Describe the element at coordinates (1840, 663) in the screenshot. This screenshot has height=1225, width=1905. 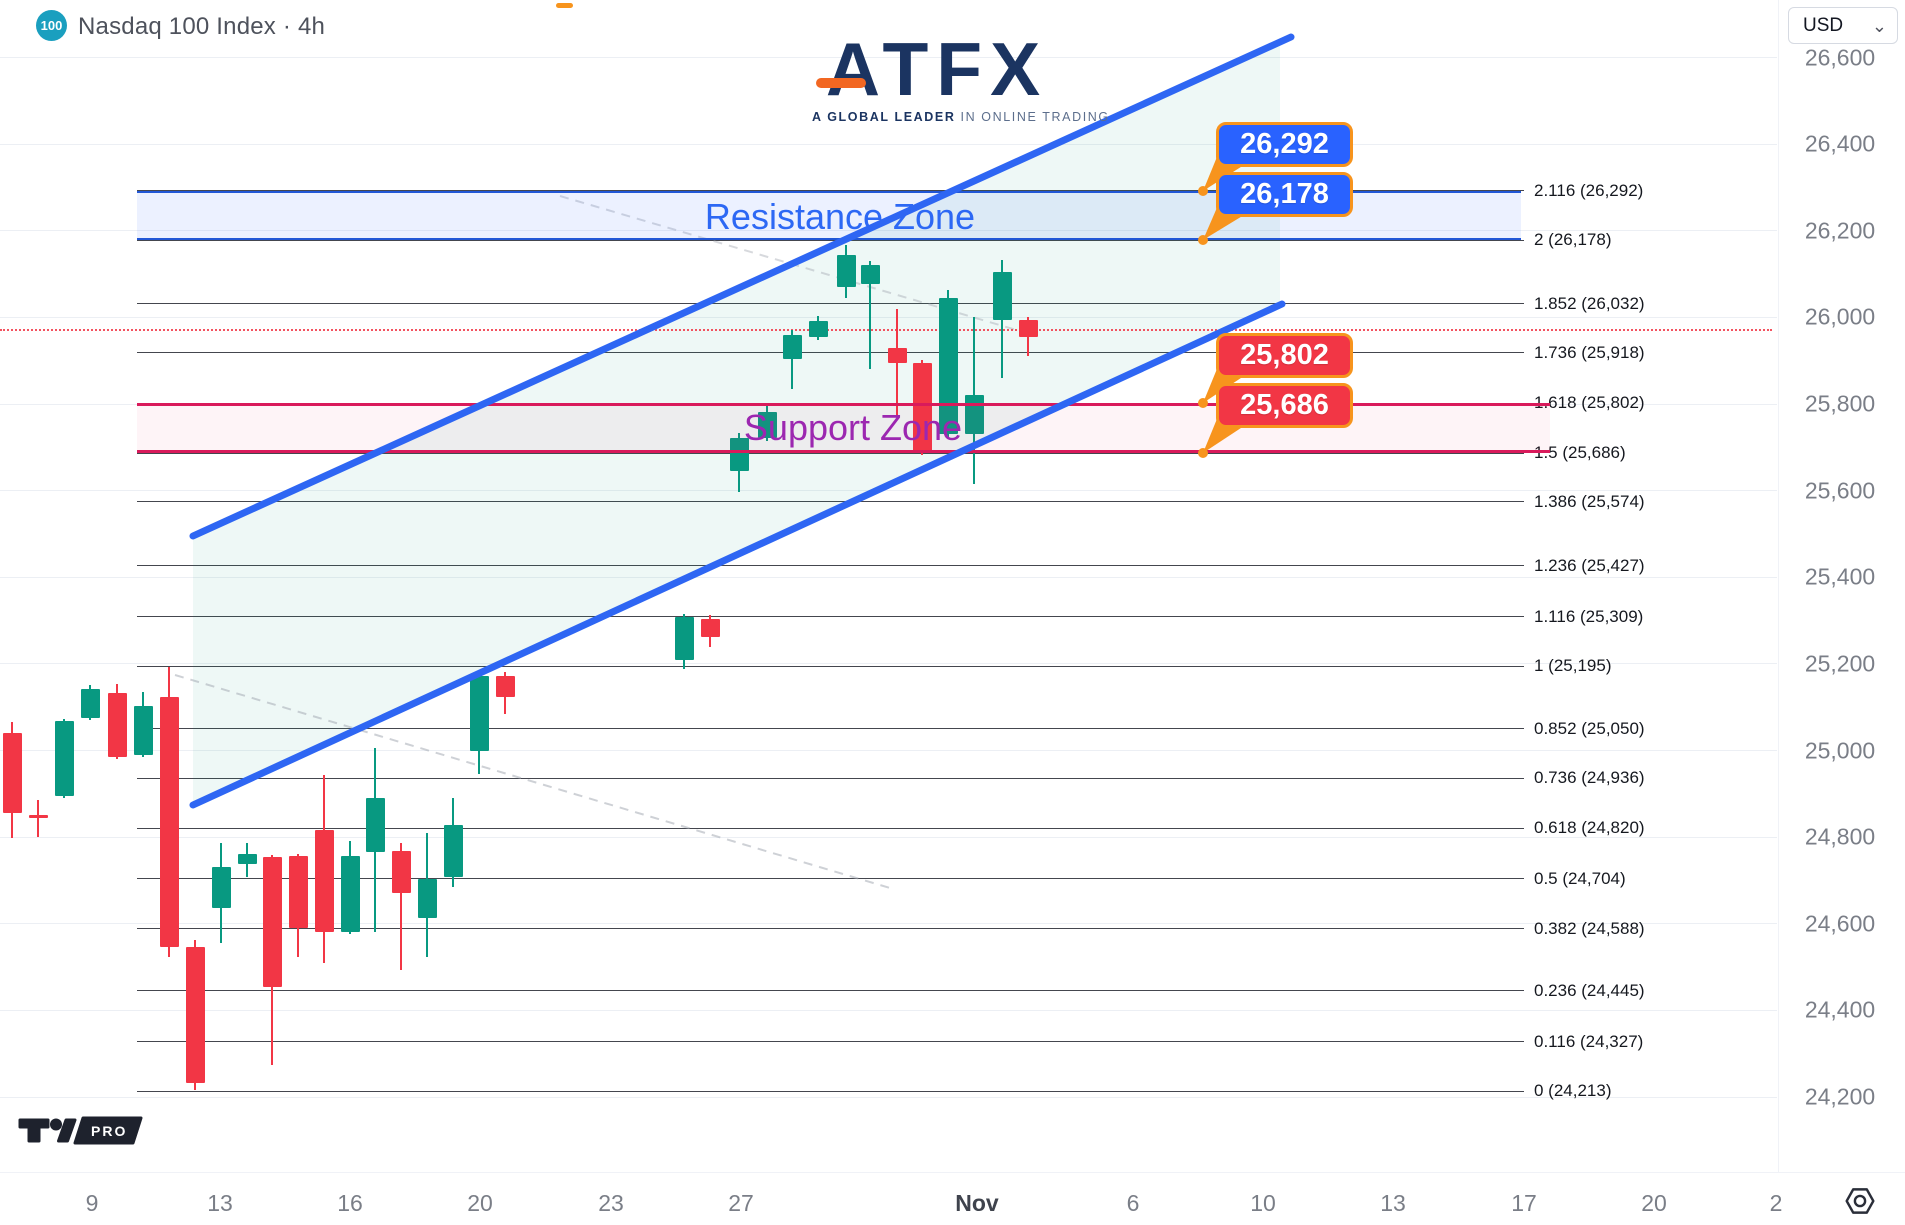
I see `y-axis-label: 25,200` at that location.